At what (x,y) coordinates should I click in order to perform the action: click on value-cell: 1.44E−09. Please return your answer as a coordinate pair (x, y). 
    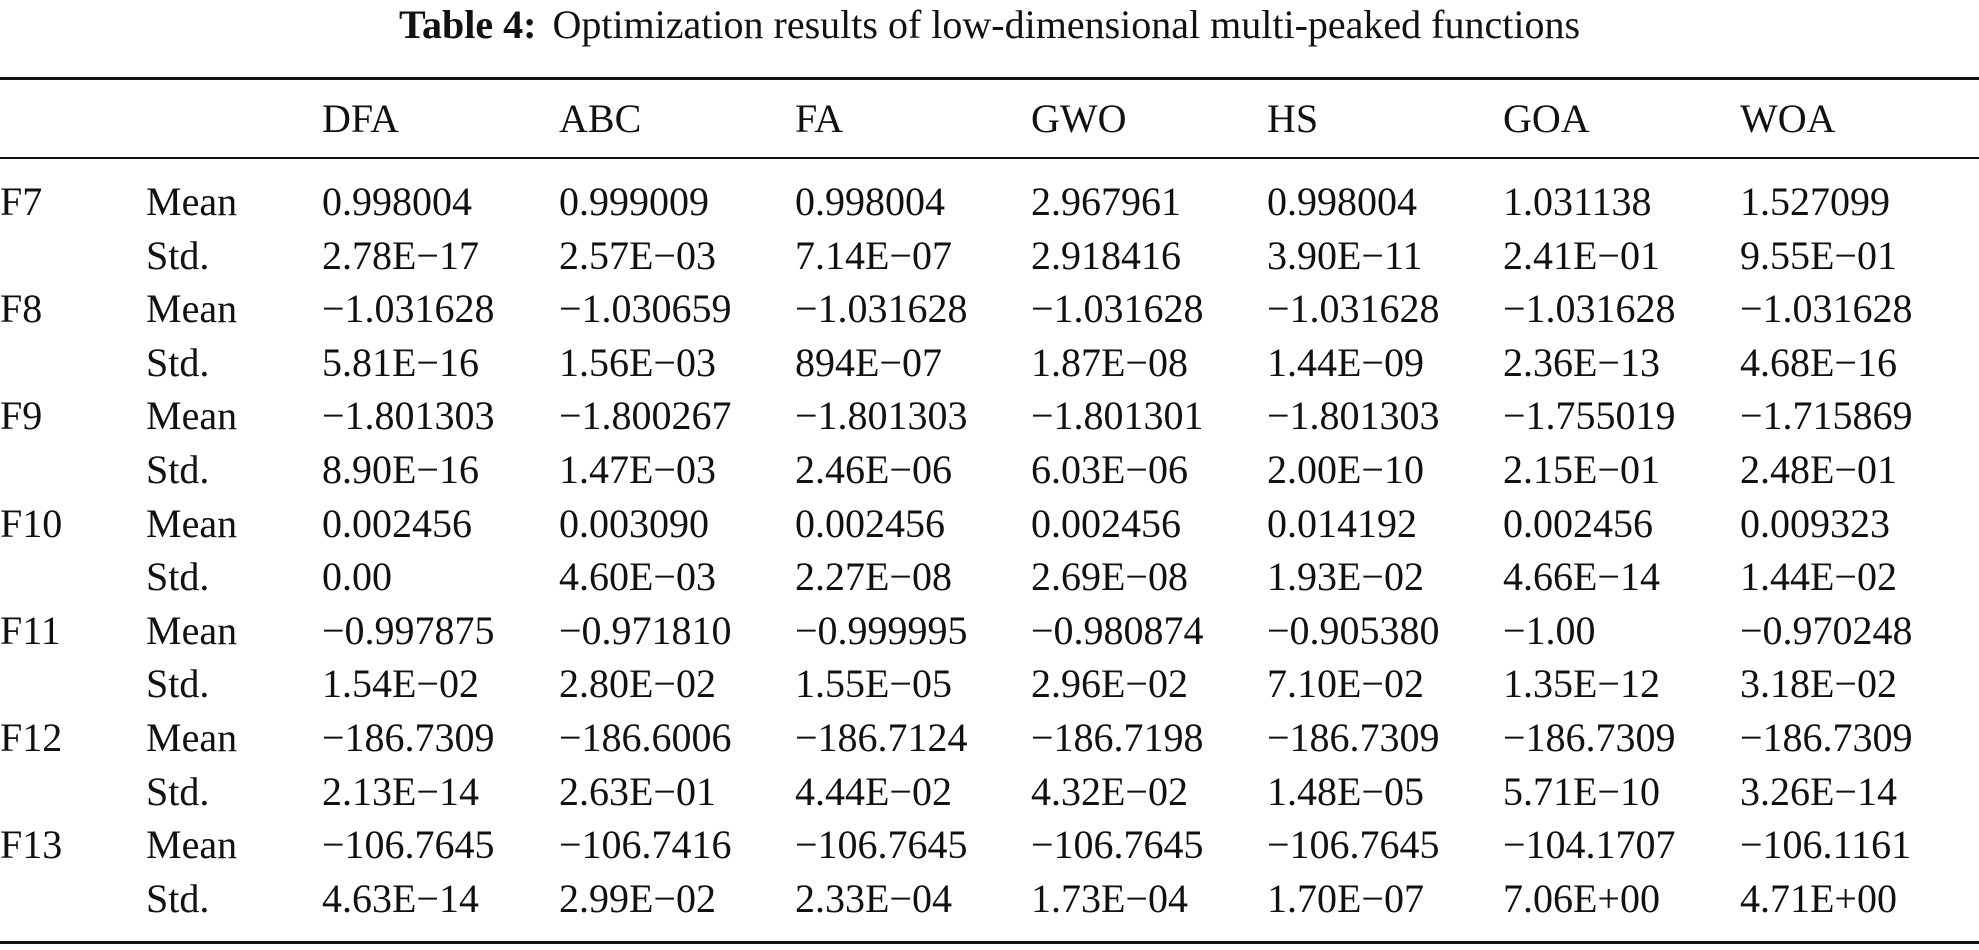
    Looking at the image, I should click on (1345, 362).